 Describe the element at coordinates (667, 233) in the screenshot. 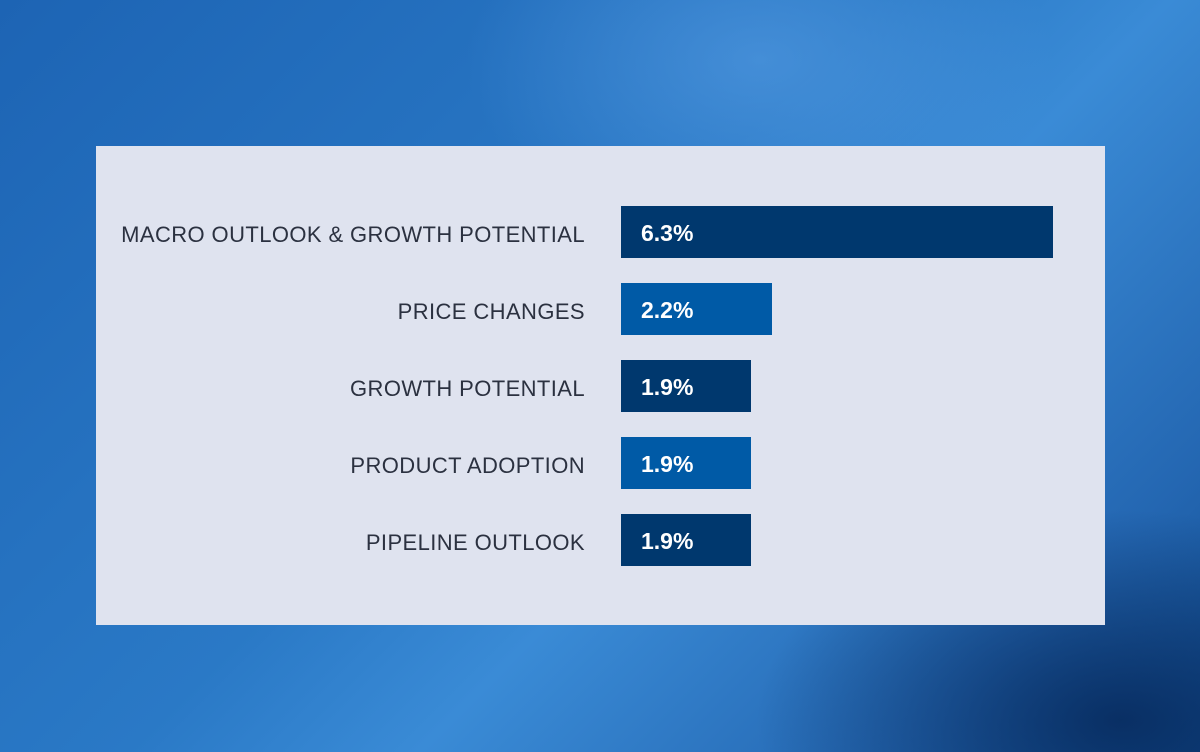

I see `value-label: 6.3%` at that location.